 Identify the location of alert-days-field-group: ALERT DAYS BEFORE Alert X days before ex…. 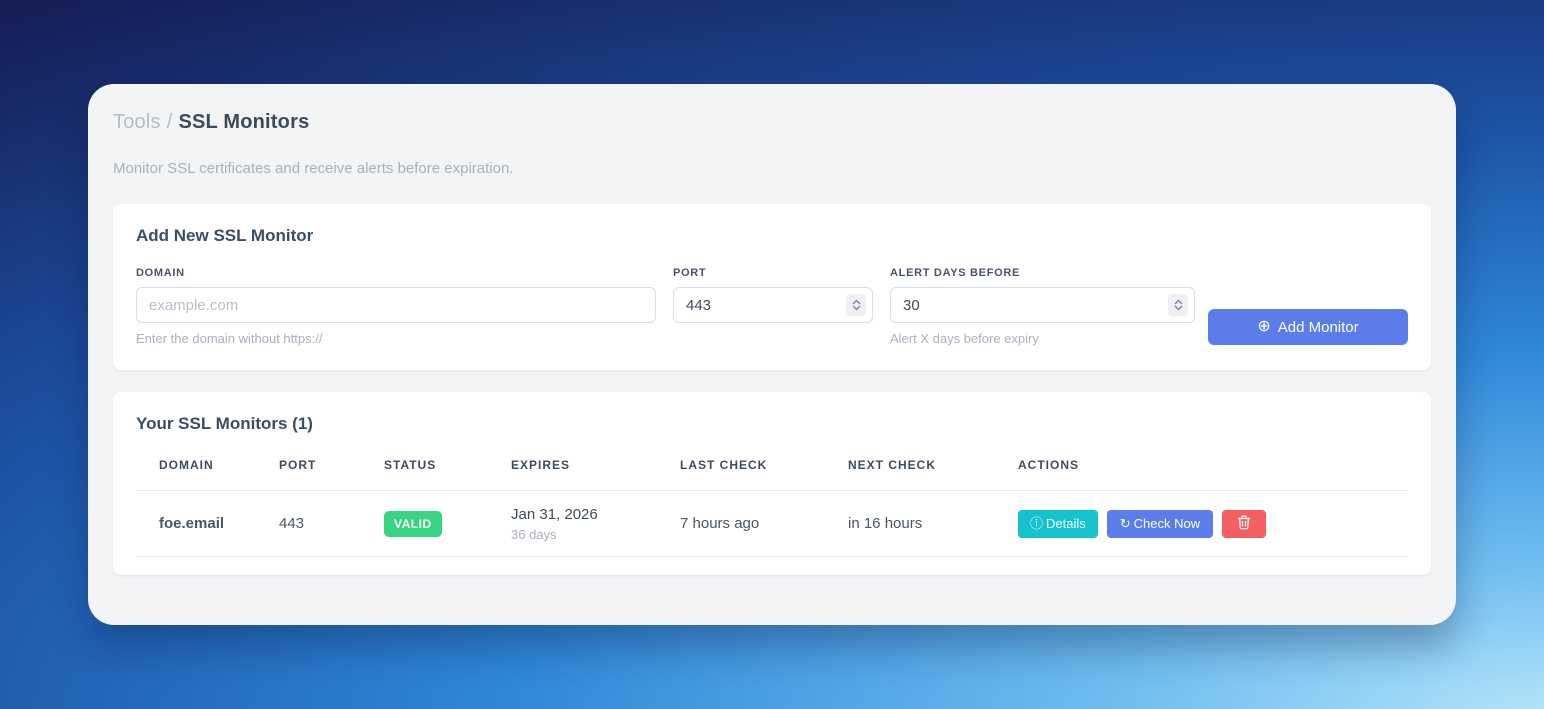
(1042, 306).